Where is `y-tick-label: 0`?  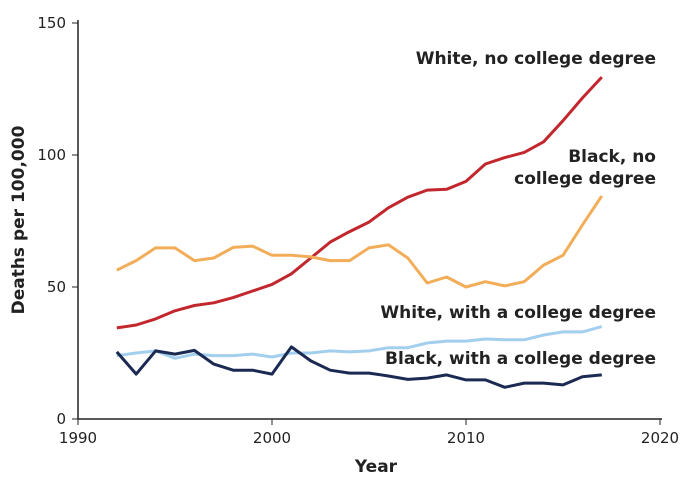
y-tick-label: 0 is located at coordinates (61, 419).